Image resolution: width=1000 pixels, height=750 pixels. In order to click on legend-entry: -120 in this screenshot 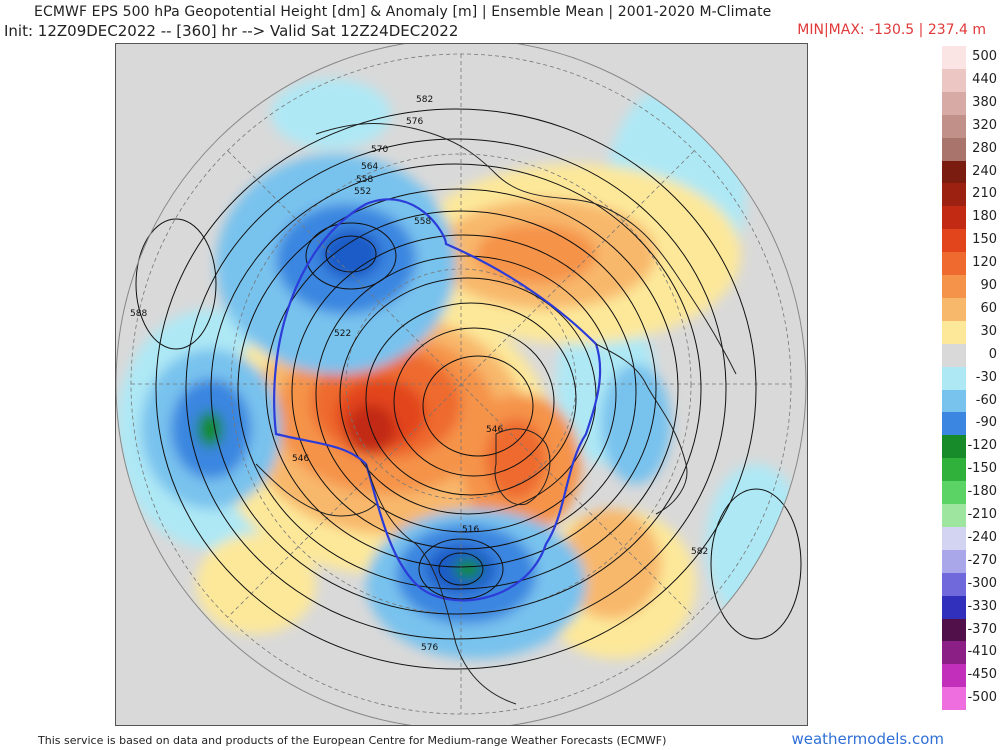, I will do `click(970, 447)`.